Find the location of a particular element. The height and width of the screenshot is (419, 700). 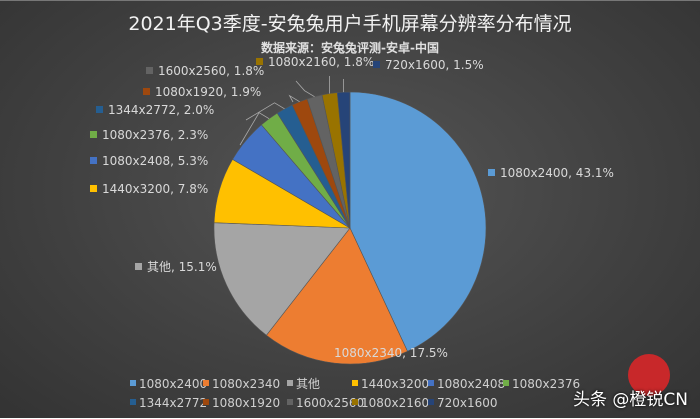

pie-slice-720x1600 is located at coordinates (343, 160).